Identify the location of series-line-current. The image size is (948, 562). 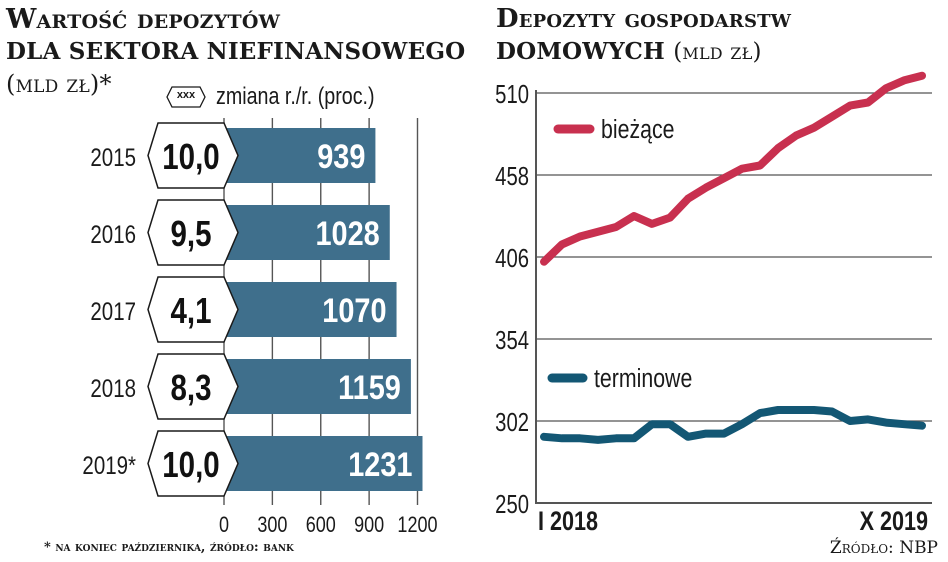
(733, 168).